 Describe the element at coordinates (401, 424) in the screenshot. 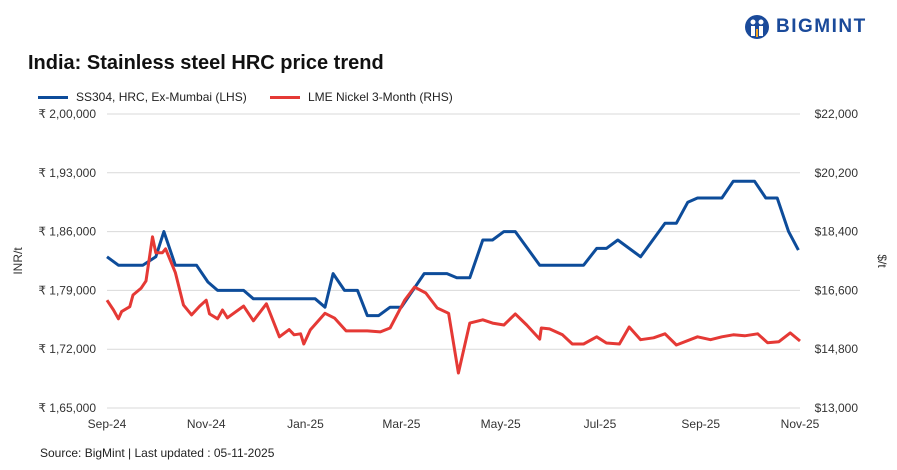

I see `x-tick-label: Mar-25` at that location.